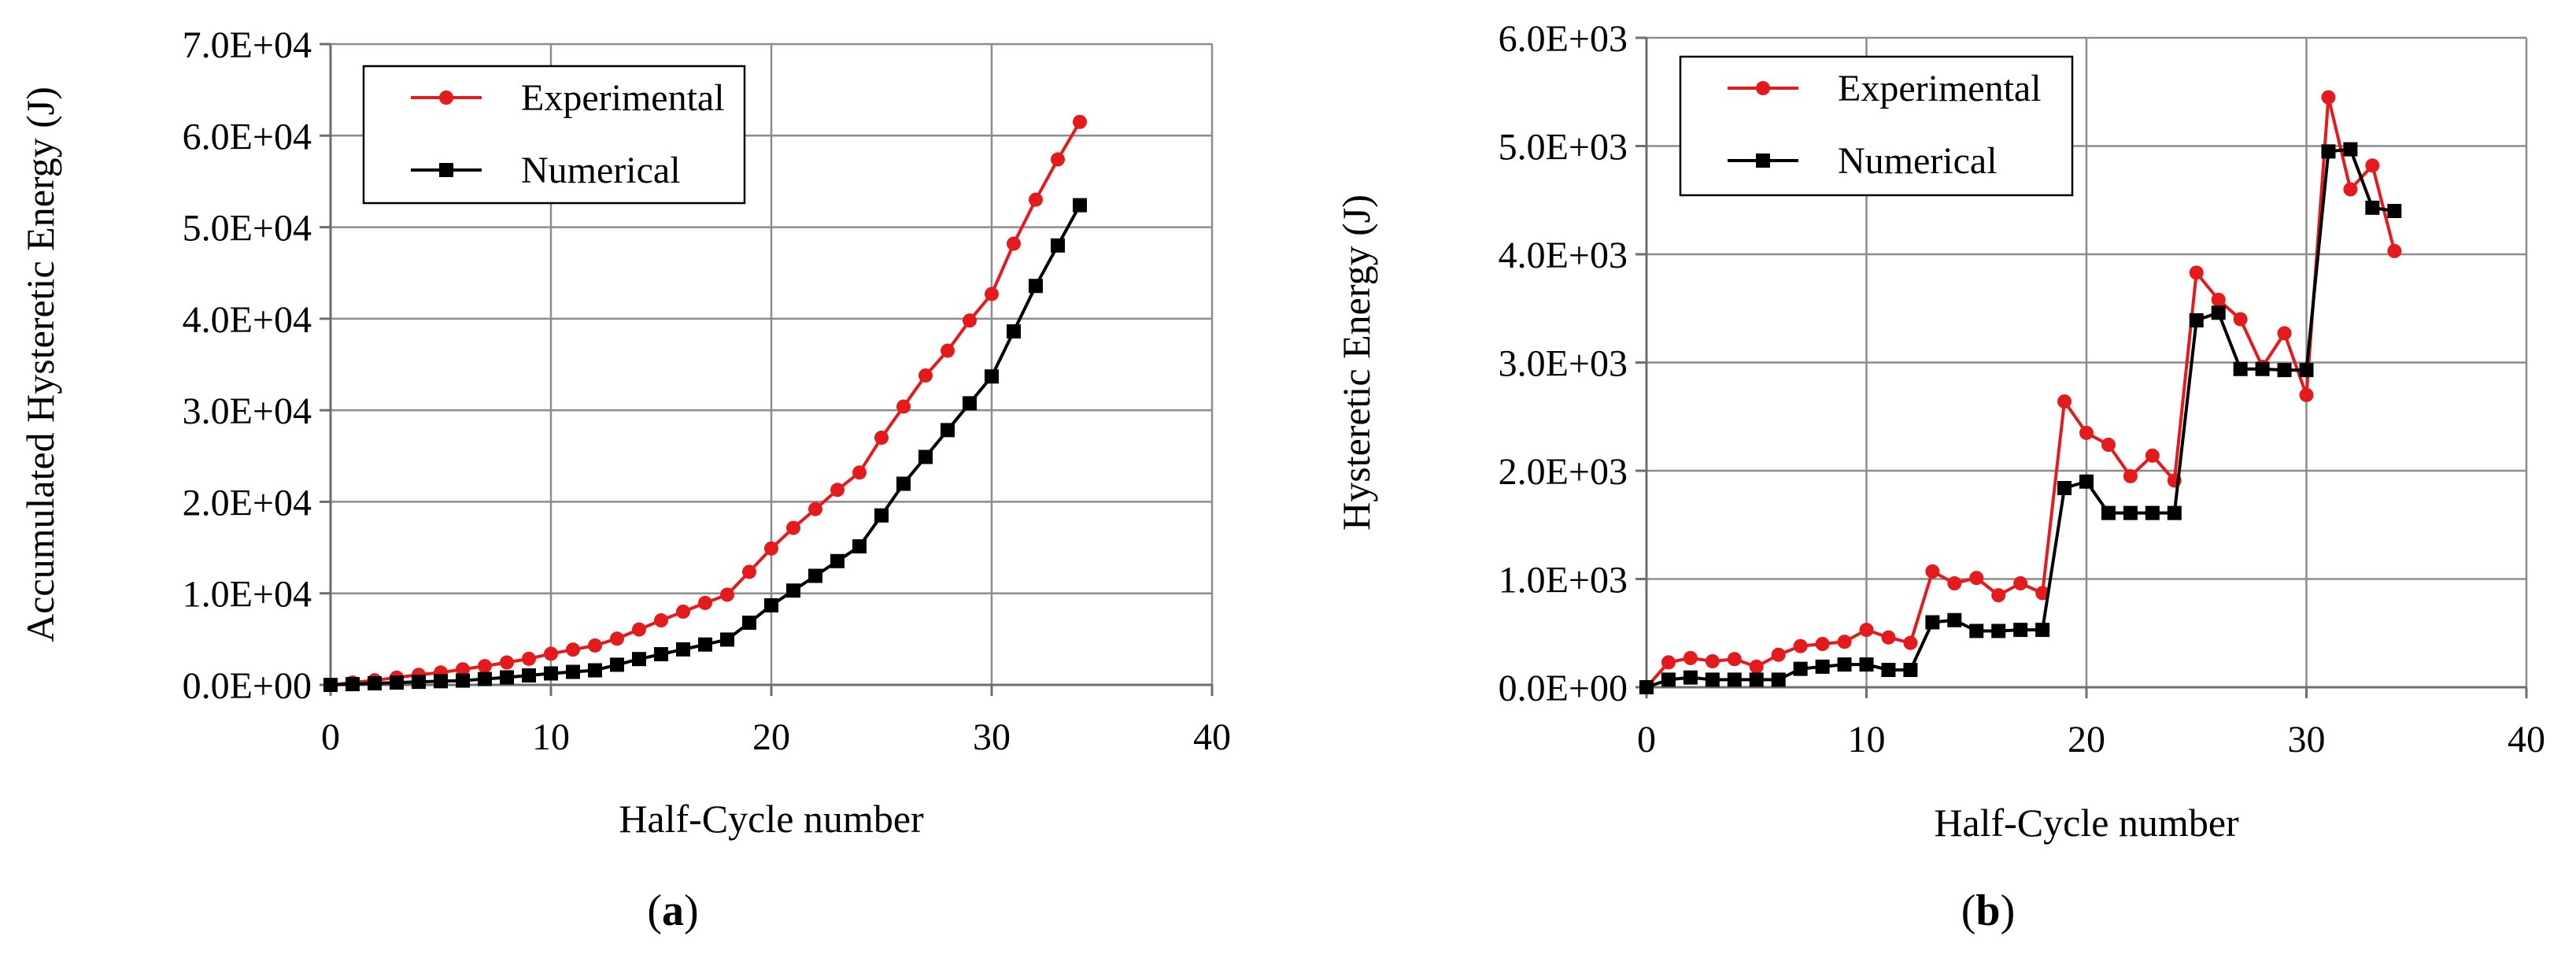 Image resolution: width=2576 pixels, height=973 pixels. I want to click on legend-marker-experimental, so click(1763, 88).